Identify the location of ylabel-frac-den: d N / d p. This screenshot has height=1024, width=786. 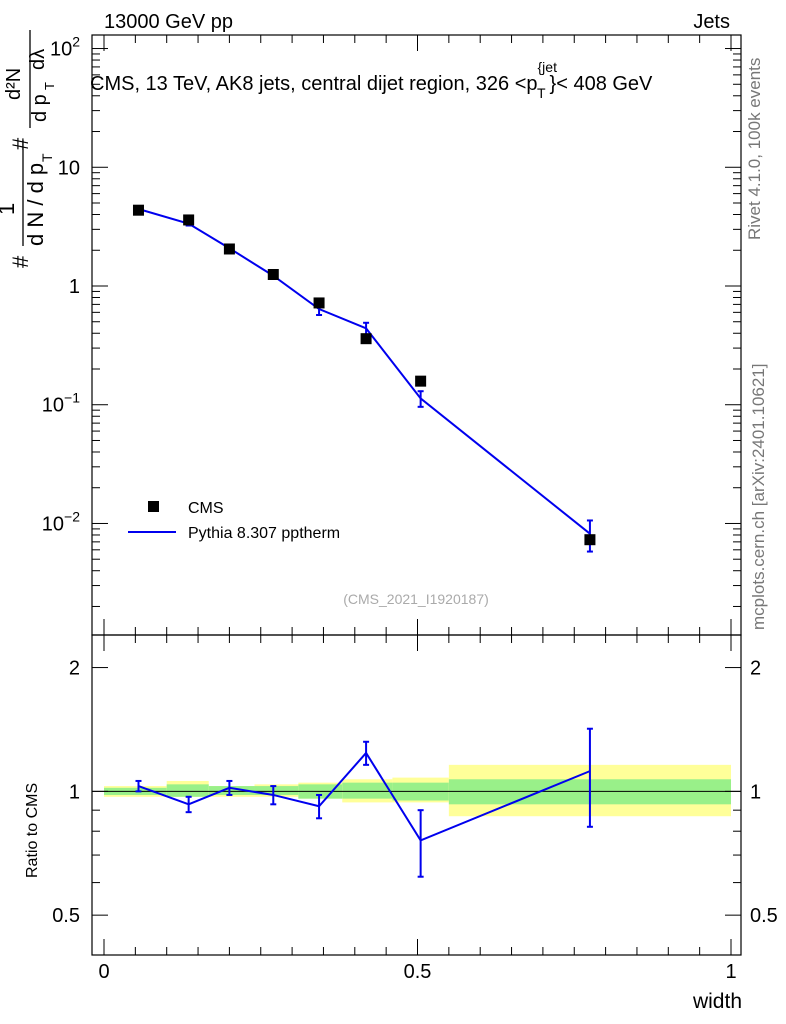
(35, 204).